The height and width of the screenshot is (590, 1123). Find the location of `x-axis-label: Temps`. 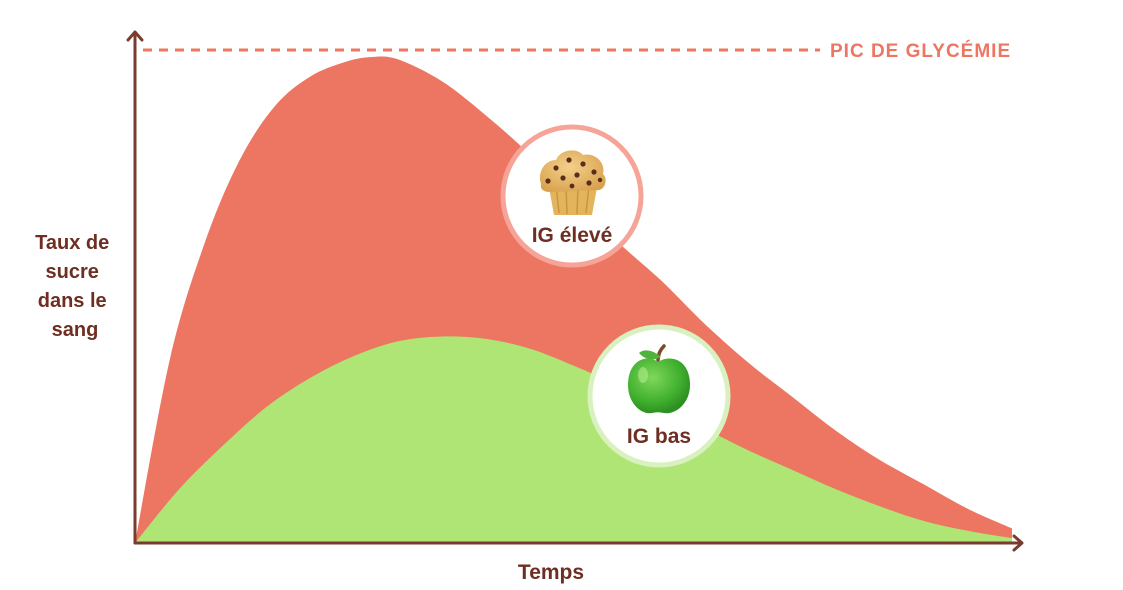

x-axis-label: Temps is located at coordinates (551, 572).